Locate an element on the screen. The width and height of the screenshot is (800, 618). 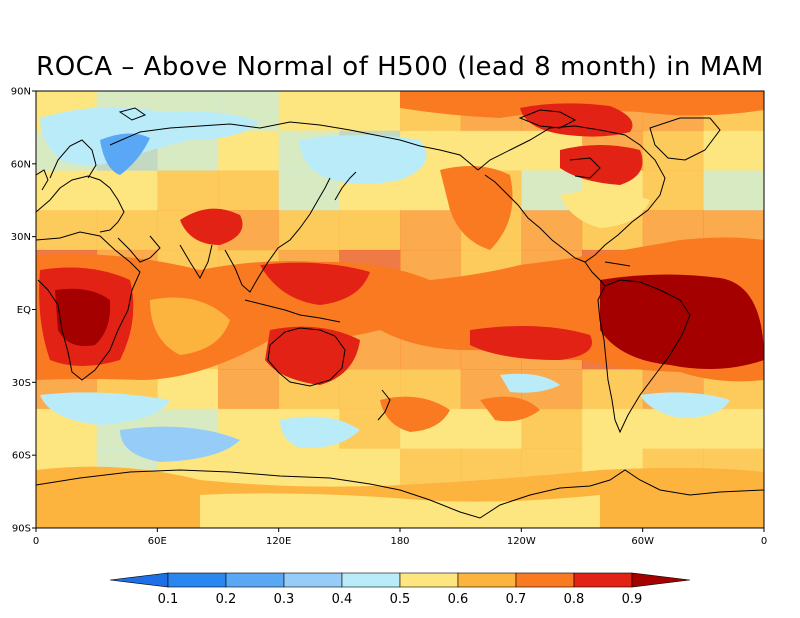
south-america-dark-red is located at coordinates (682, 321).